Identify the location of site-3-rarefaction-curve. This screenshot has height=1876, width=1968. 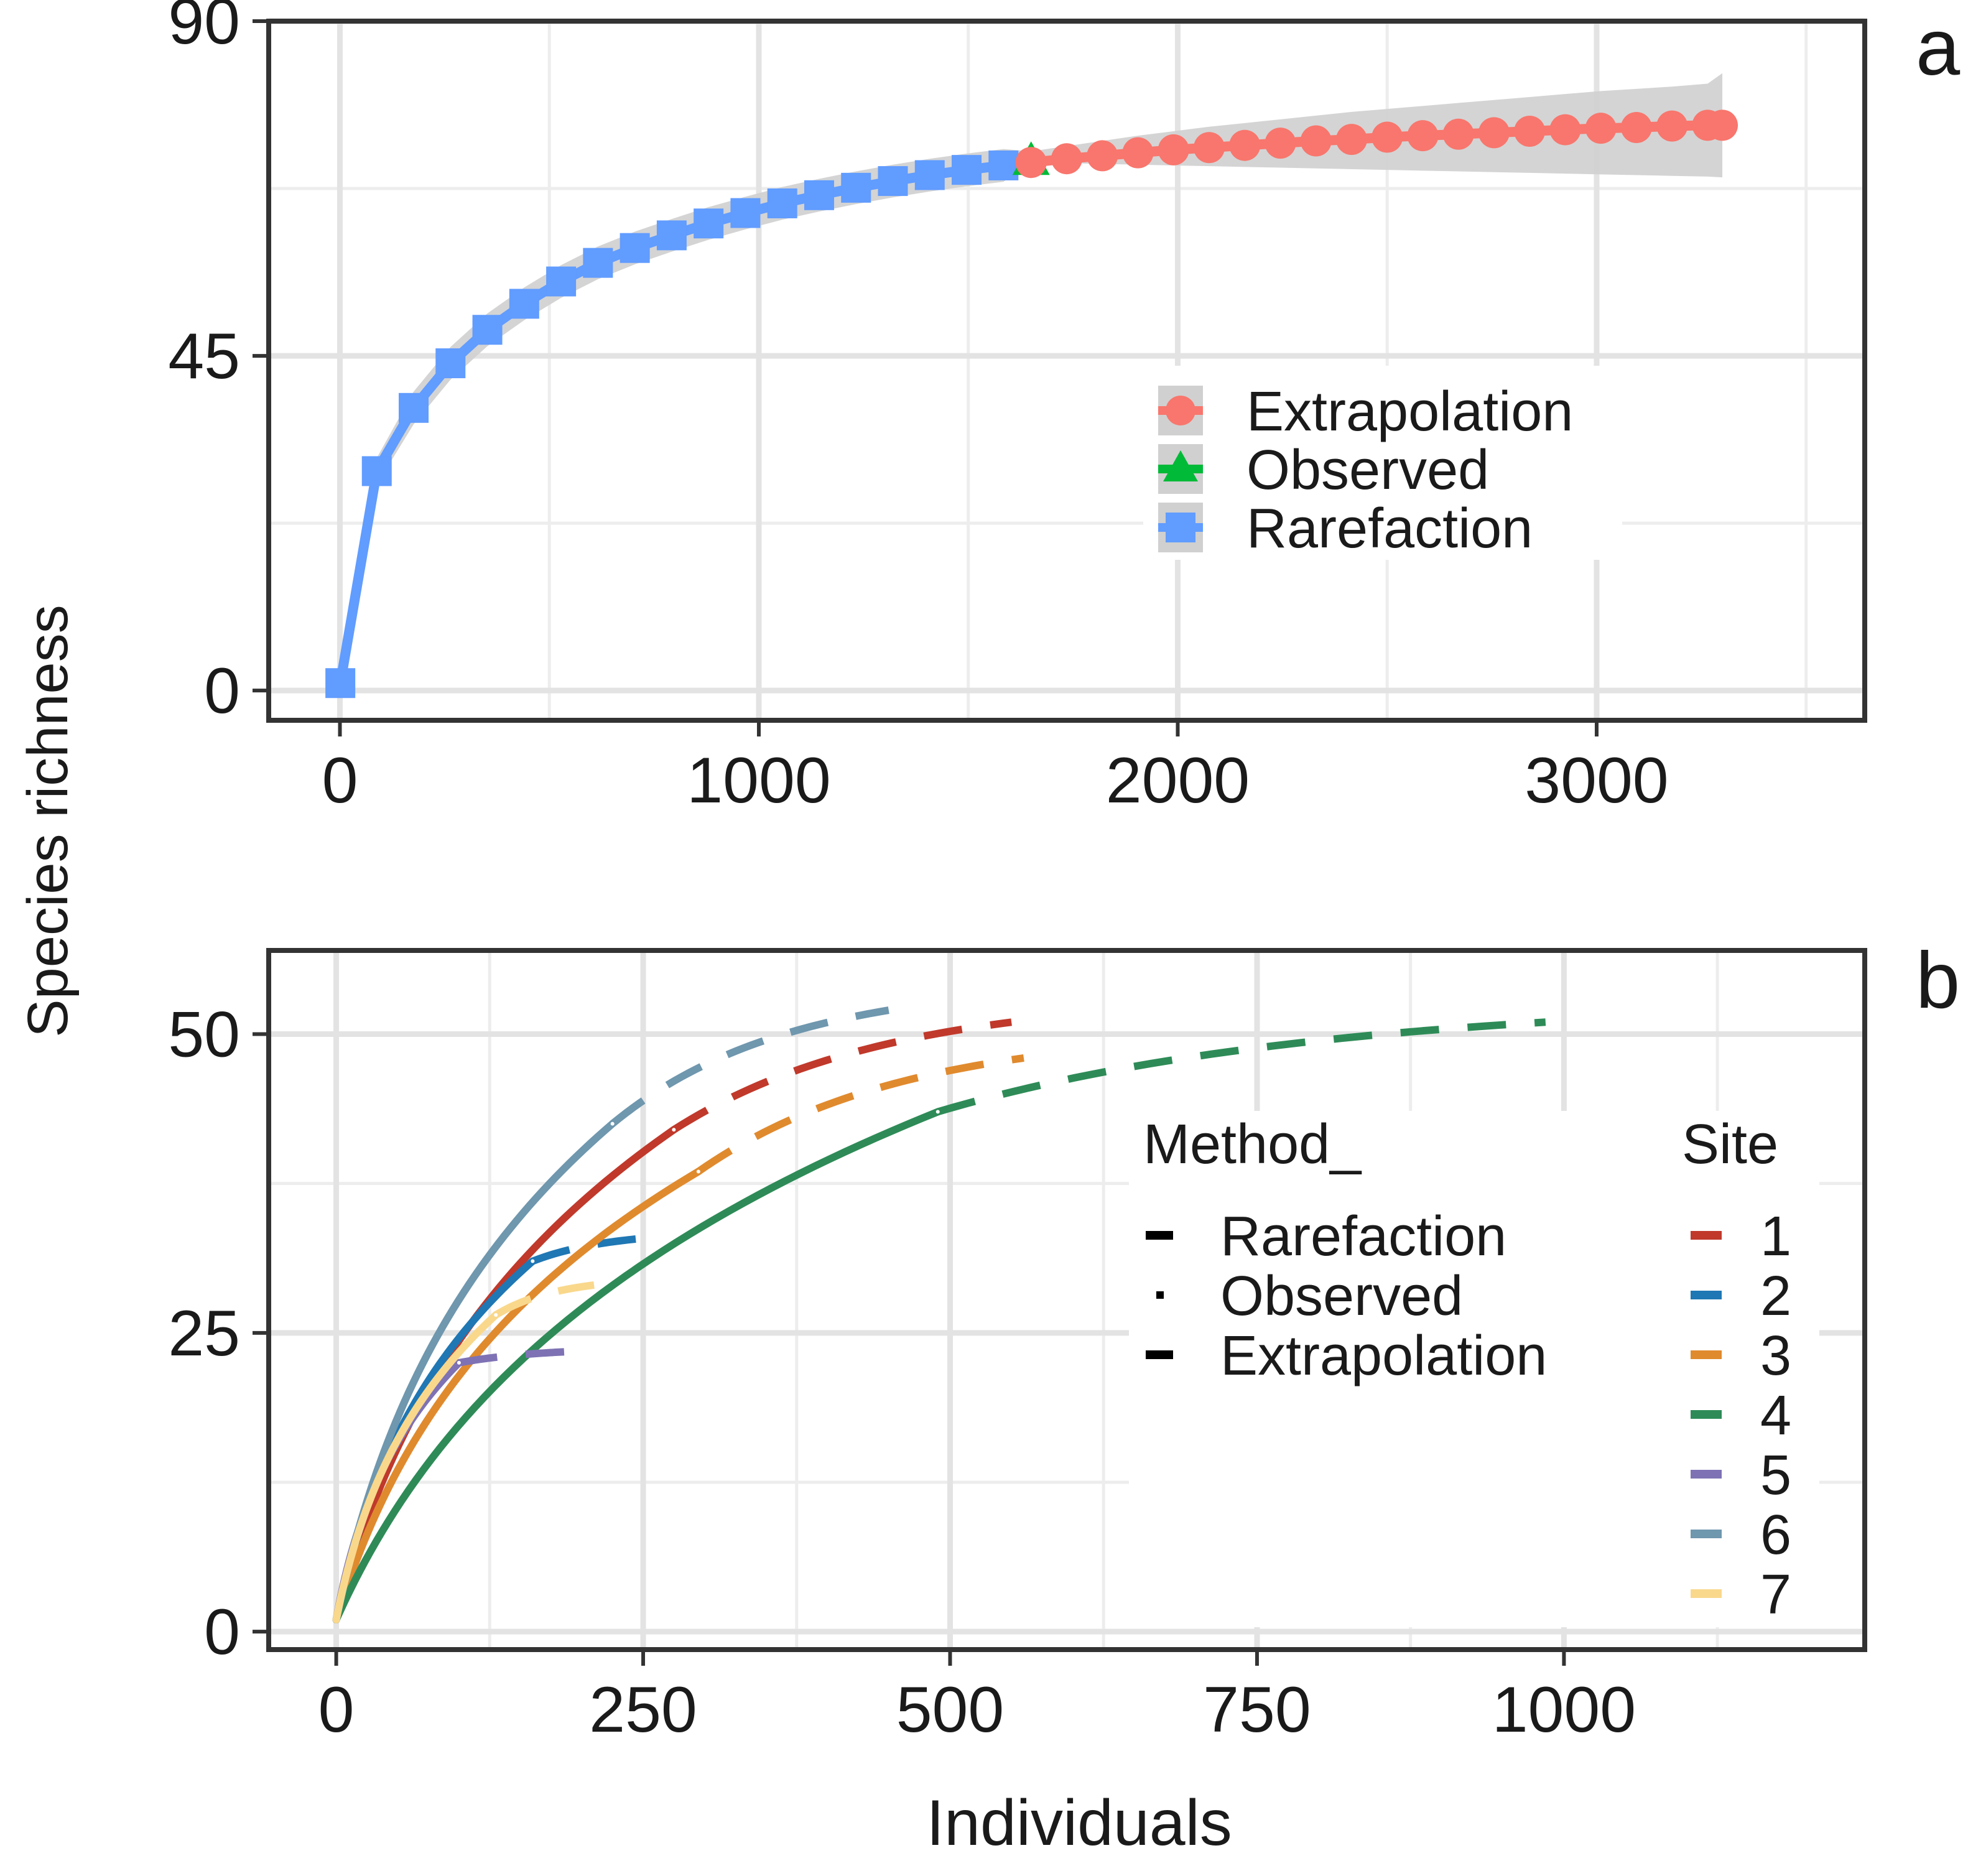
(517, 1395).